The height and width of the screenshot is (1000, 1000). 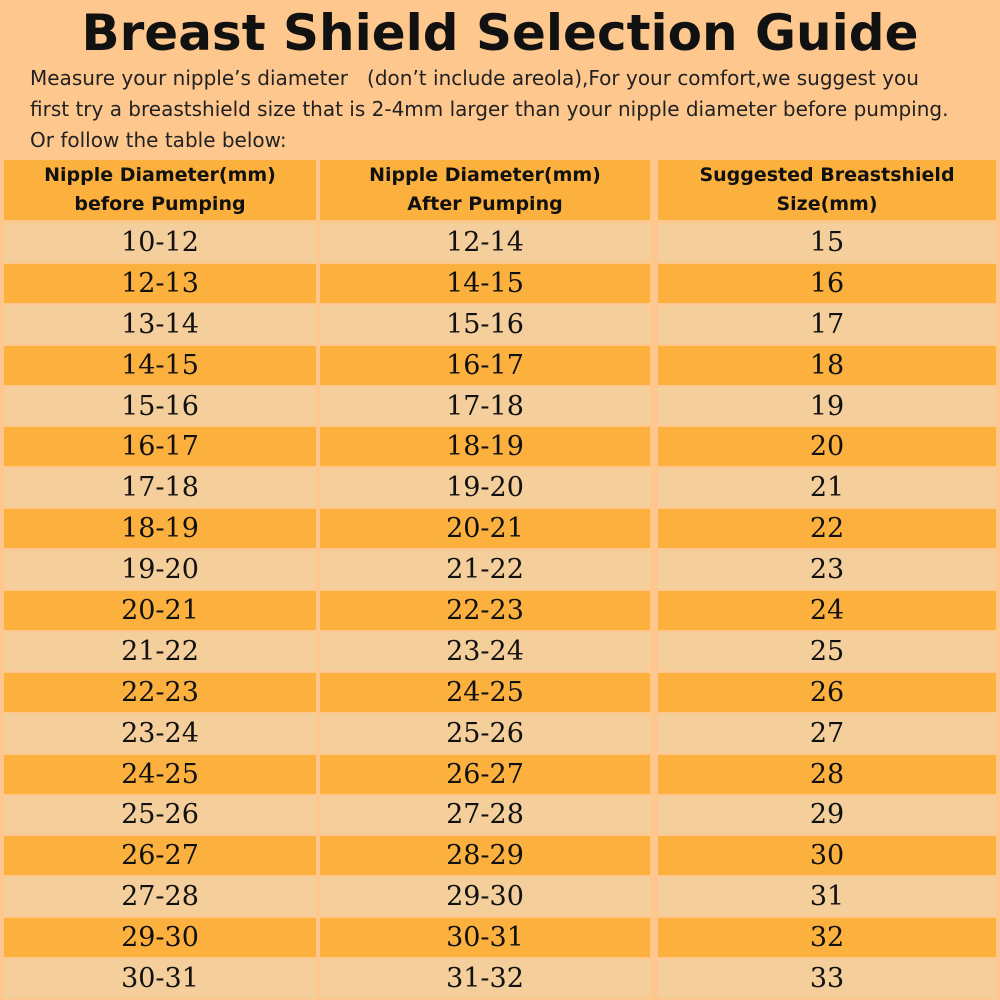 What do you see at coordinates (827, 733) in the screenshot?
I see `table-cell: 27` at bounding box center [827, 733].